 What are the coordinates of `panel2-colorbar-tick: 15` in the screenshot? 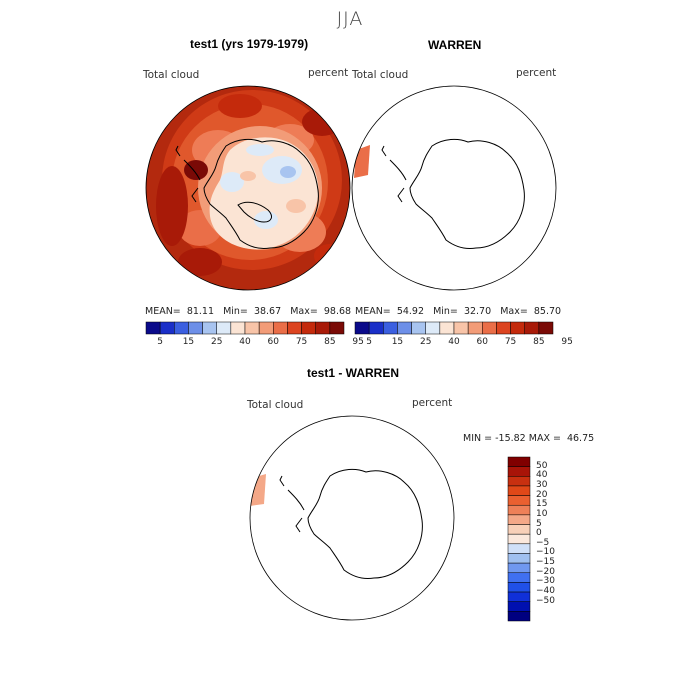 It's located at (397, 342).